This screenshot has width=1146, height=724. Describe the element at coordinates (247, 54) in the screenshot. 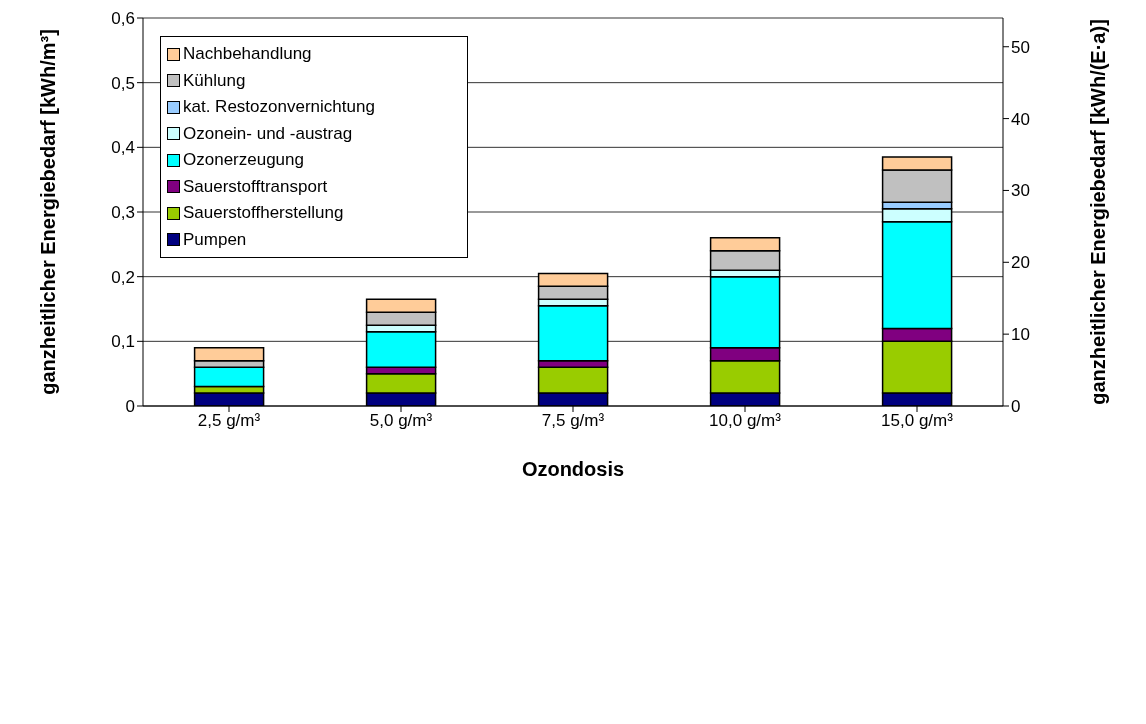

I see `legend-label: Nachbehandlung` at that location.